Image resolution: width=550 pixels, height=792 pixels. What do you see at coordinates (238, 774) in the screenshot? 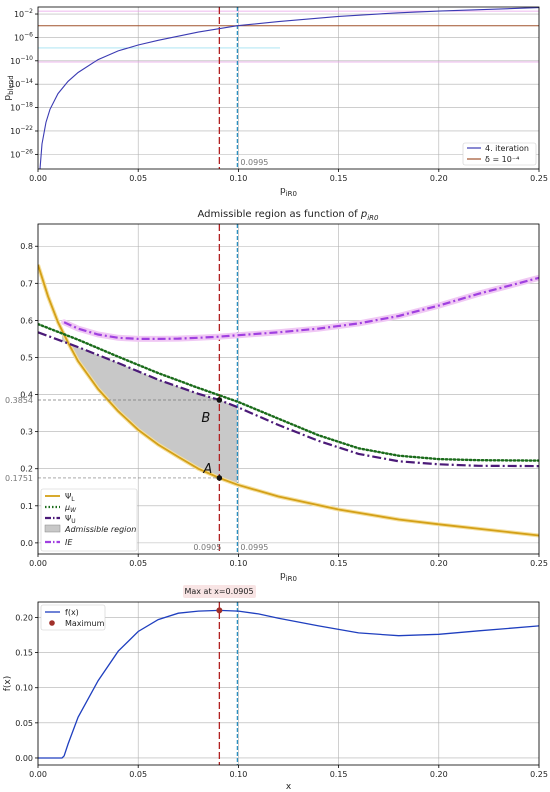
I see `p3-x-tick-label: 0.10` at bounding box center [238, 774].